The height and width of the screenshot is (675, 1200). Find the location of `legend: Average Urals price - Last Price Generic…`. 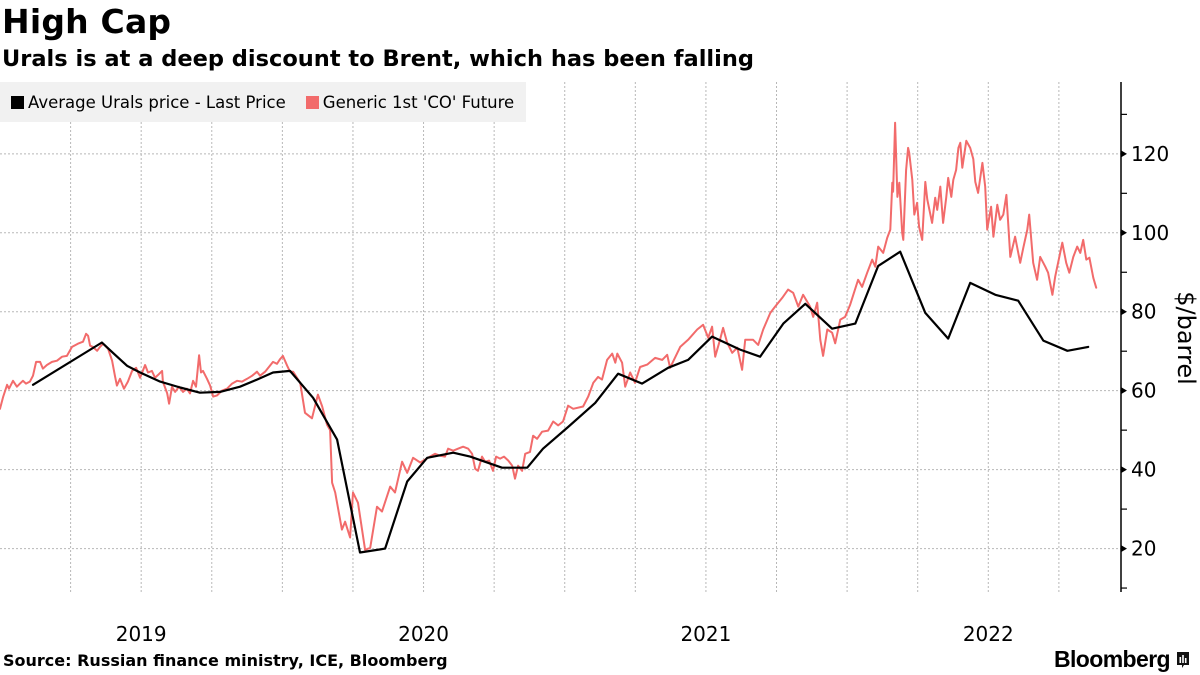

legend: Average Urals price - Last Price Generic… is located at coordinates (263, 102).